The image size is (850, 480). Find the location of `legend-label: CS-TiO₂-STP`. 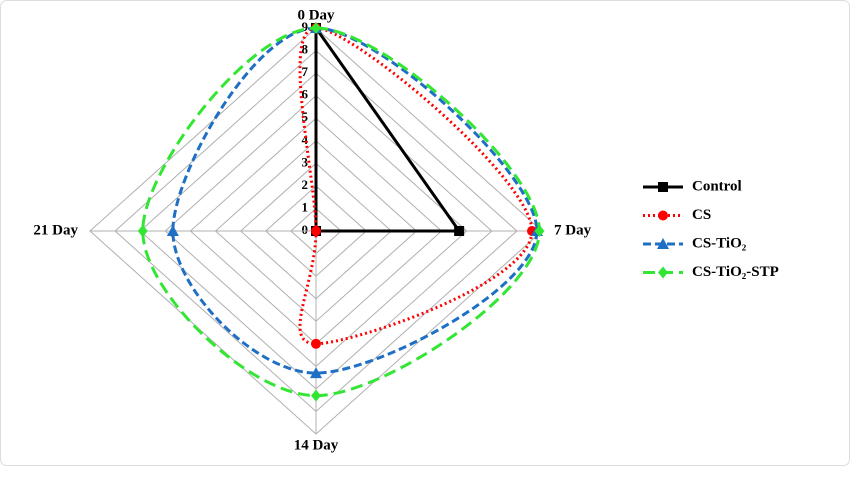

legend-label: CS-TiO₂-STP is located at coordinates (735, 272).